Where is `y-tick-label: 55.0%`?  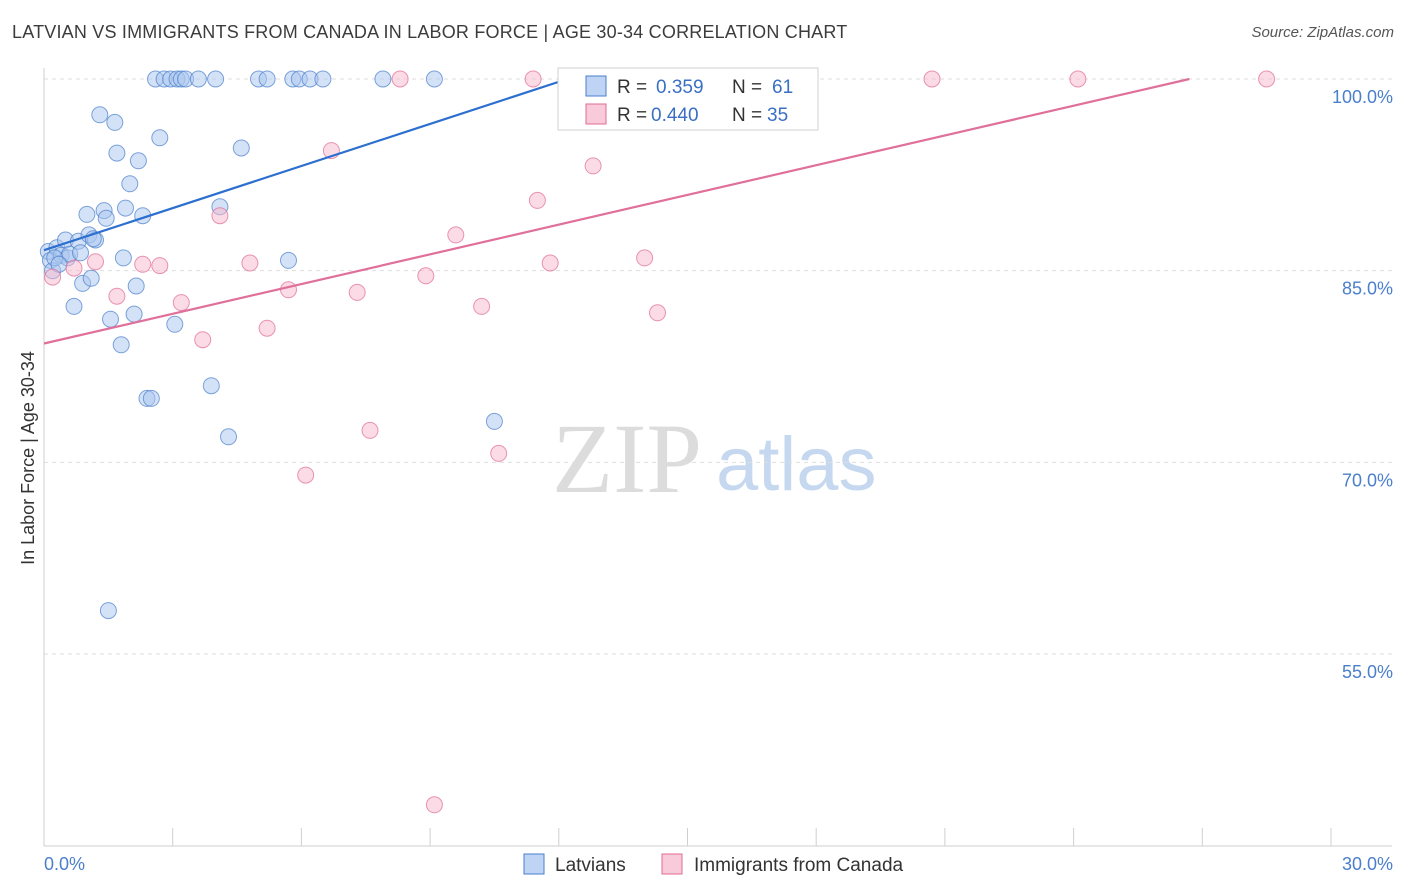 y-tick-label: 55.0% is located at coordinates (1367, 672).